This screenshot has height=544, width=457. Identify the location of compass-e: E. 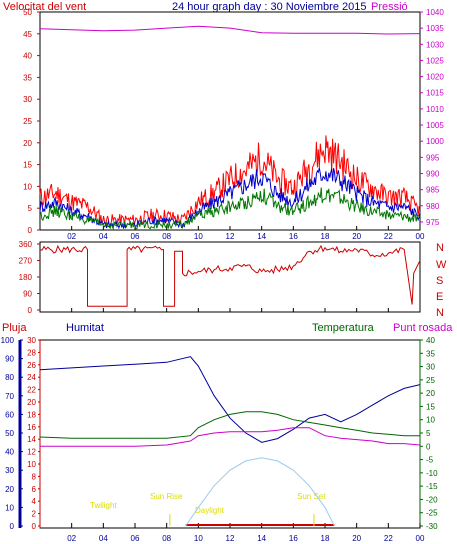
(439, 297).